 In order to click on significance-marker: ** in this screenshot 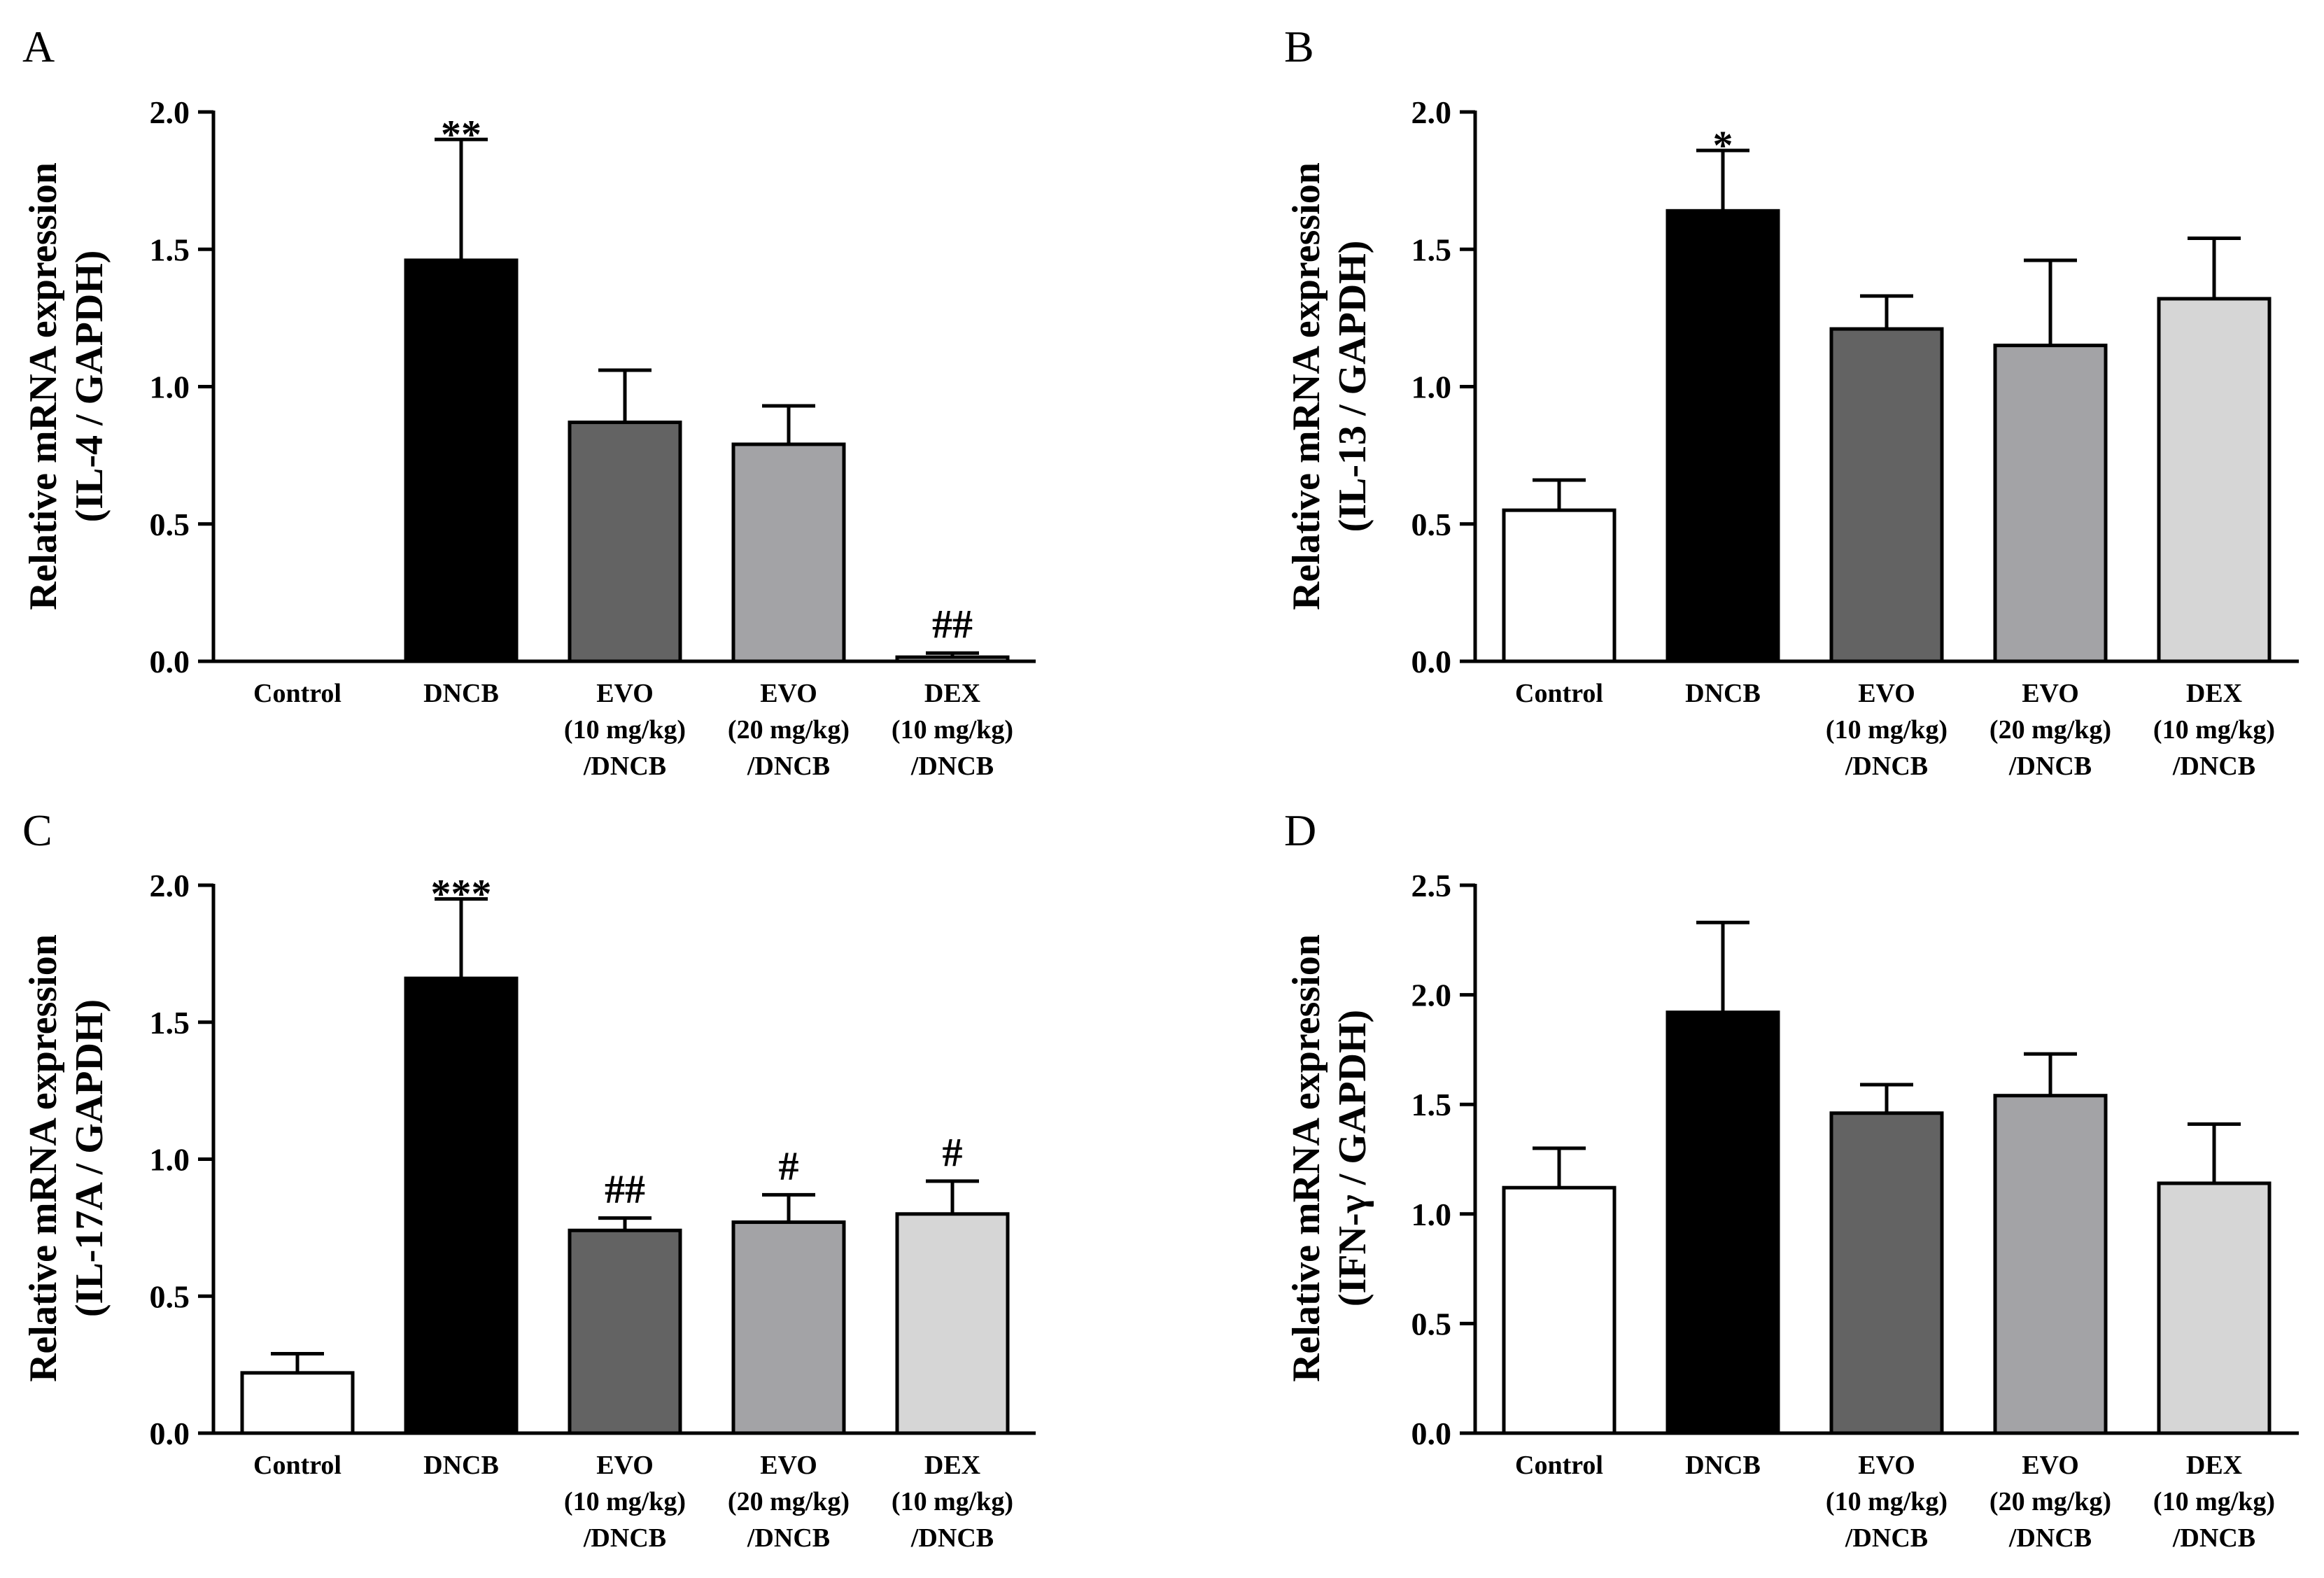, I will do `click(461, 134)`.